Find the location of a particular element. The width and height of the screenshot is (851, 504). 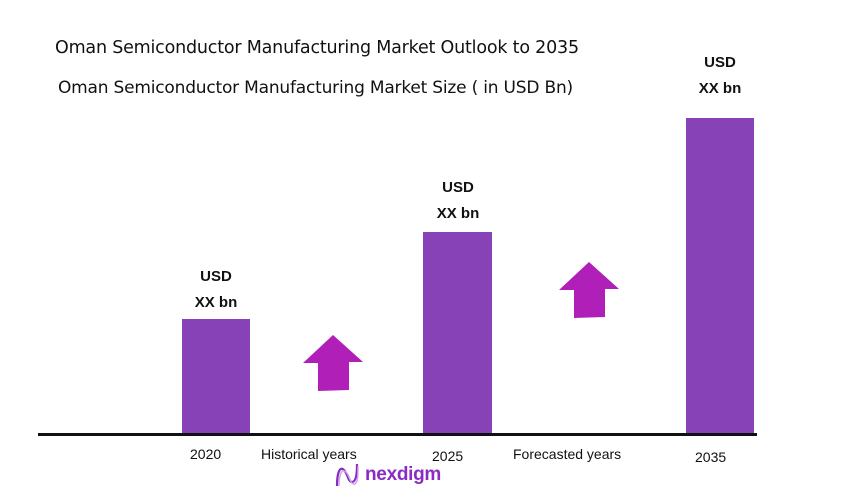

historical-growth-arrow-icon is located at coordinates (333, 363).